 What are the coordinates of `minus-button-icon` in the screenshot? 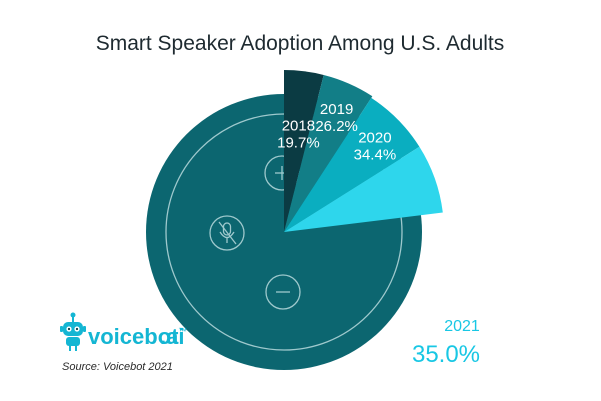 It's located at (283, 292).